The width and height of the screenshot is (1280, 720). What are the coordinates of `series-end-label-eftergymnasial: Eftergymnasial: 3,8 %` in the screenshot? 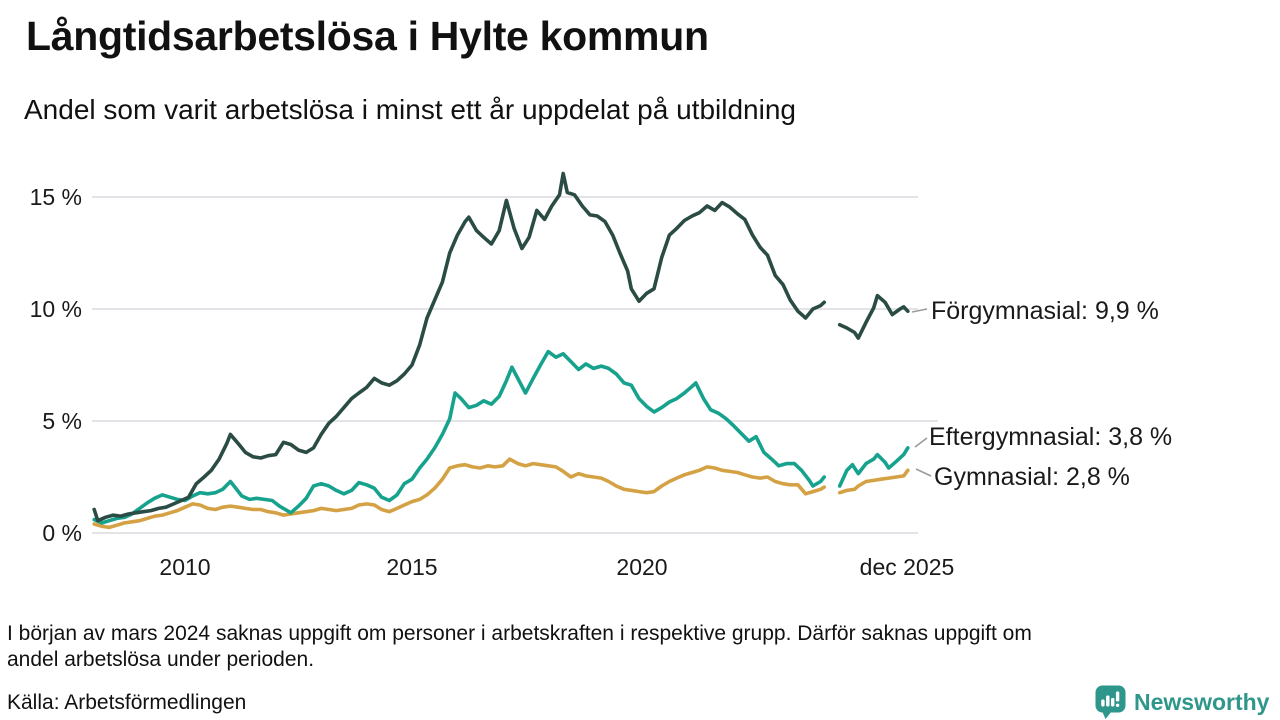 It's located at (1051, 437).